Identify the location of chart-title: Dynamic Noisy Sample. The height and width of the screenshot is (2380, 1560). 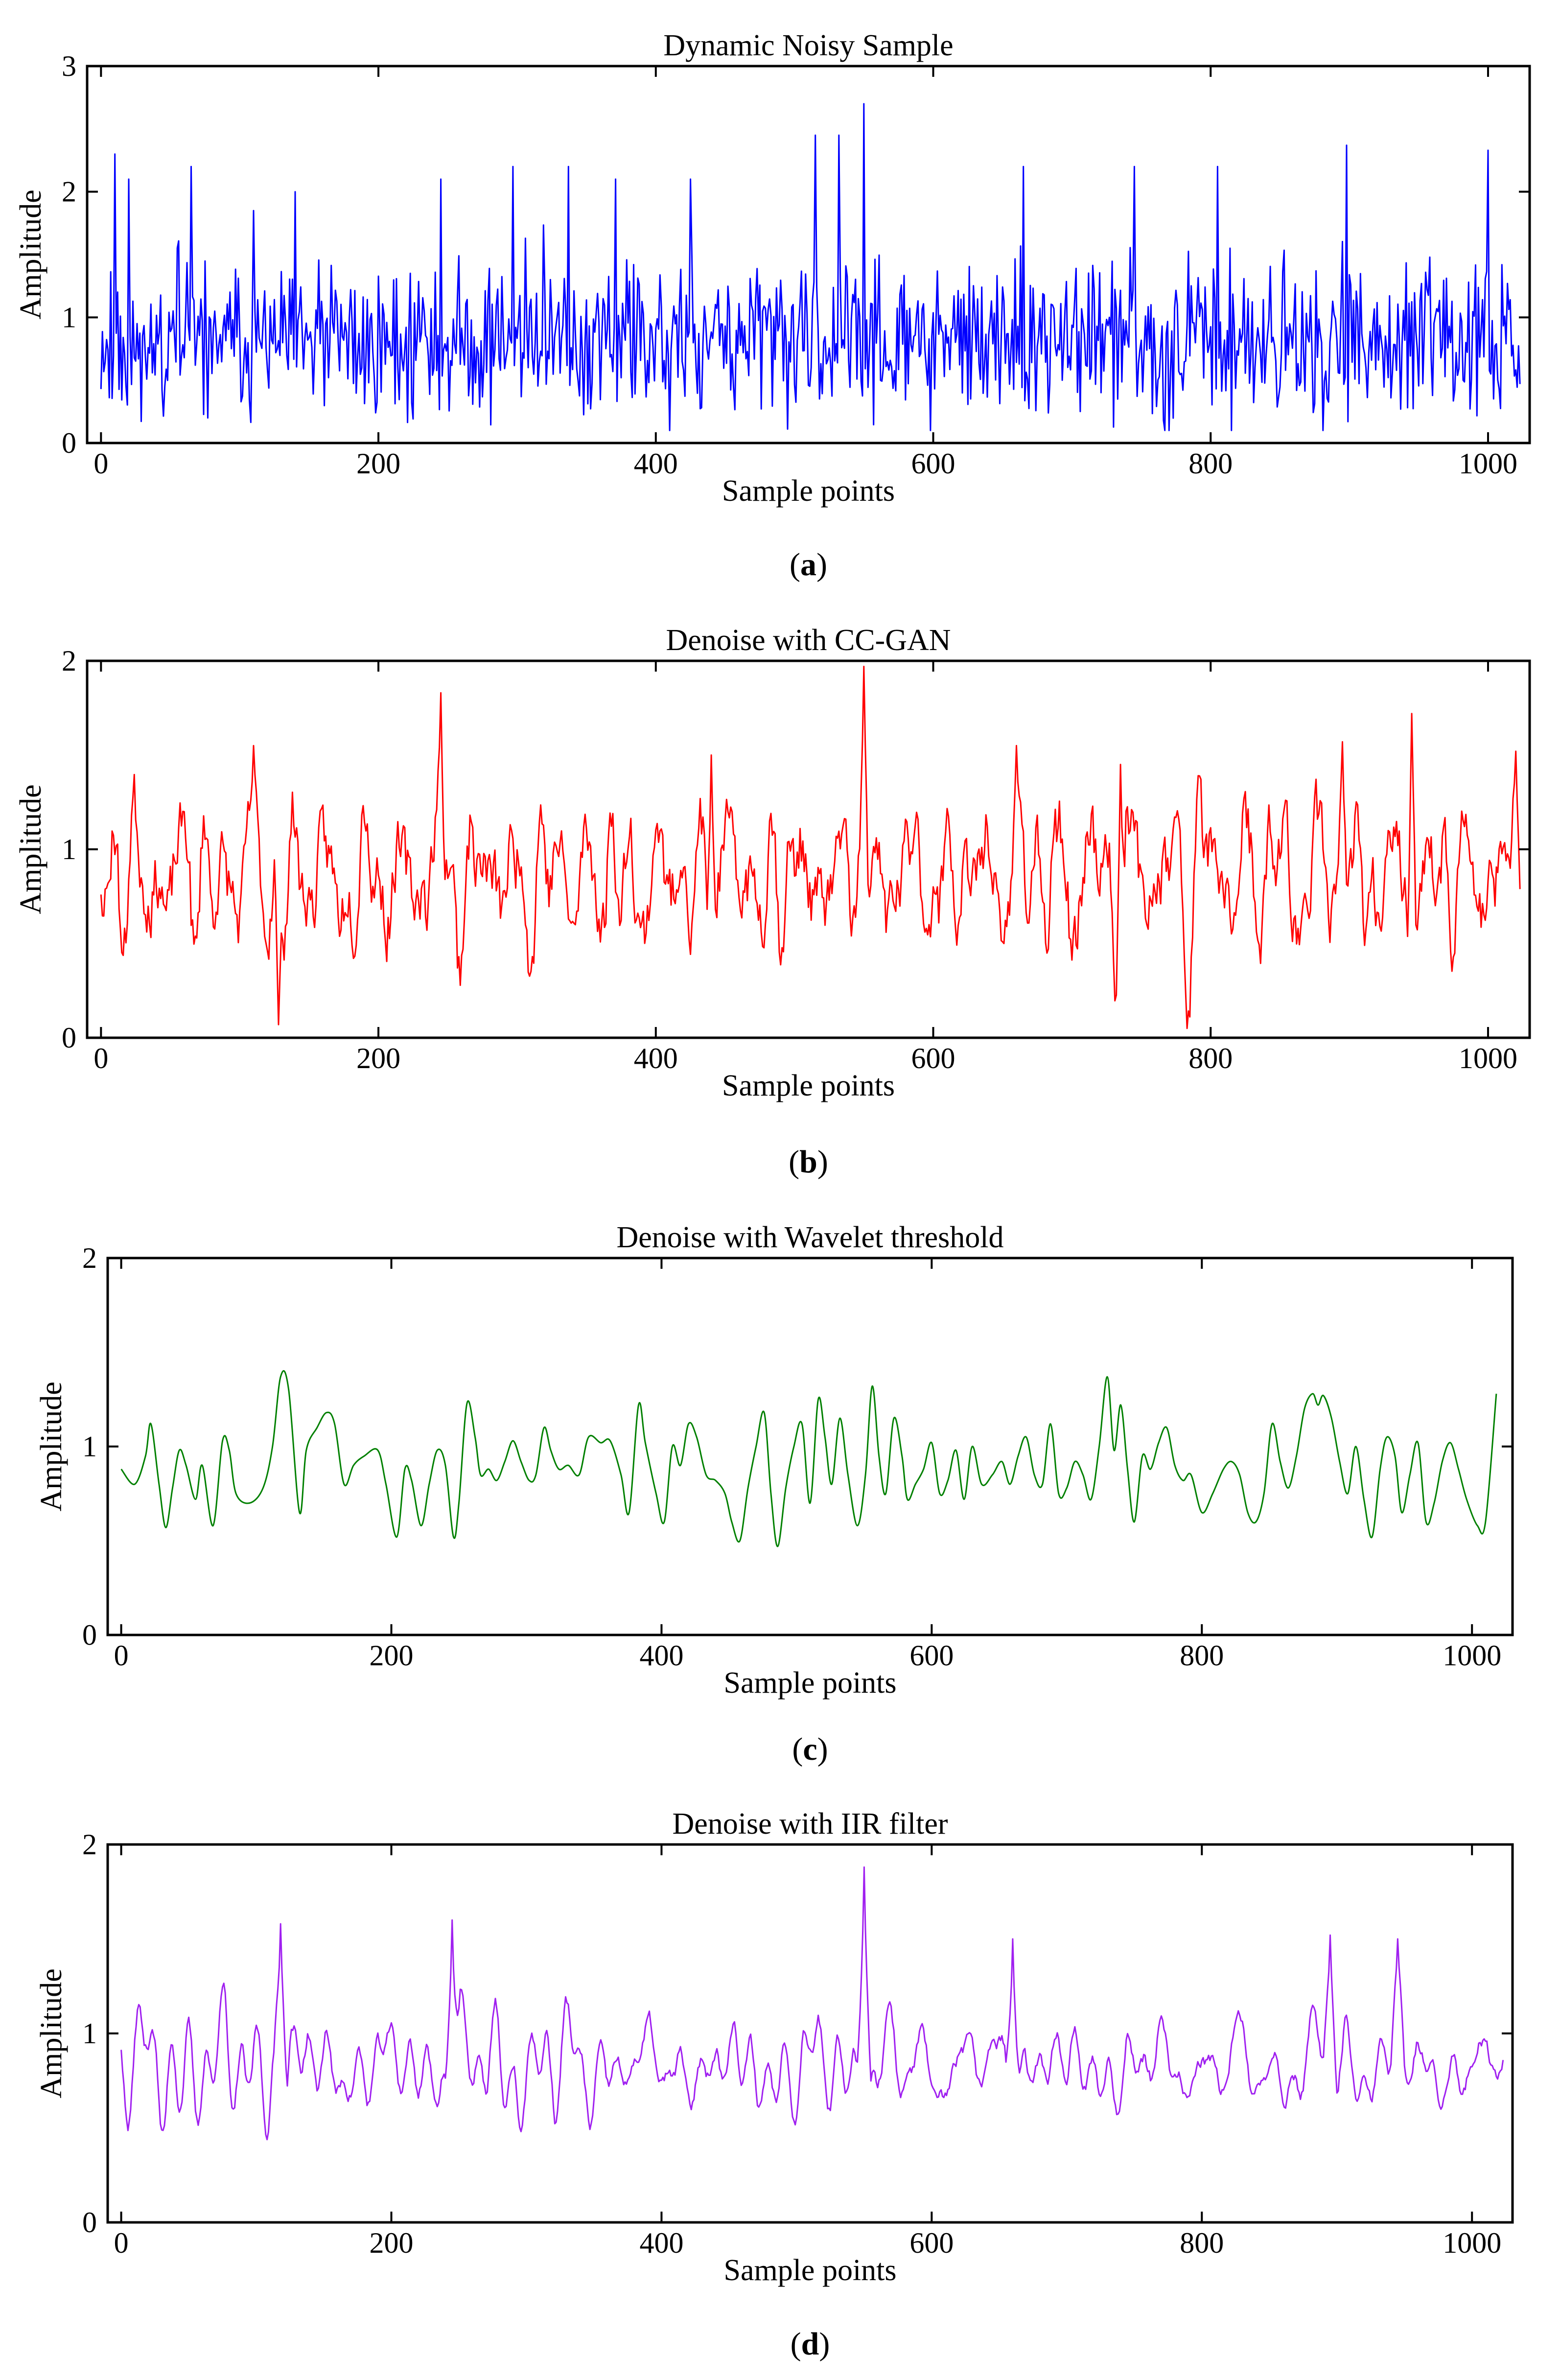
(808, 45).